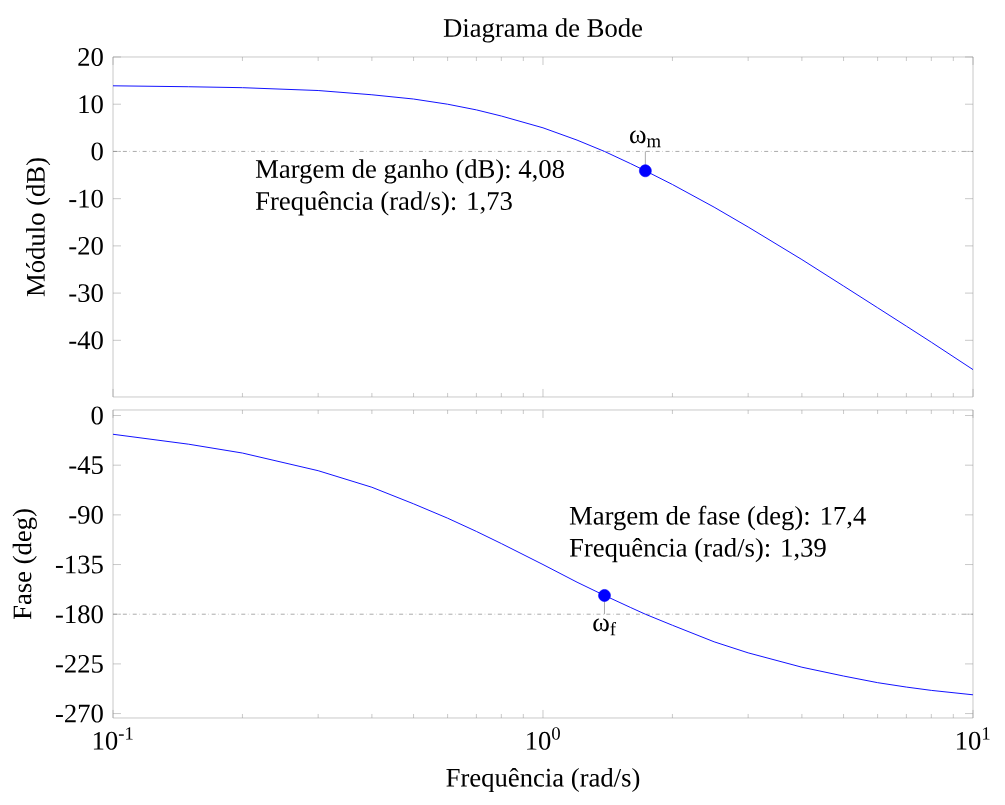 The width and height of the screenshot is (1005, 805). What do you see at coordinates (973, 738) in the screenshot?
I see `x-tick-label: 10$^{1}$` at bounding box center [973, 738].